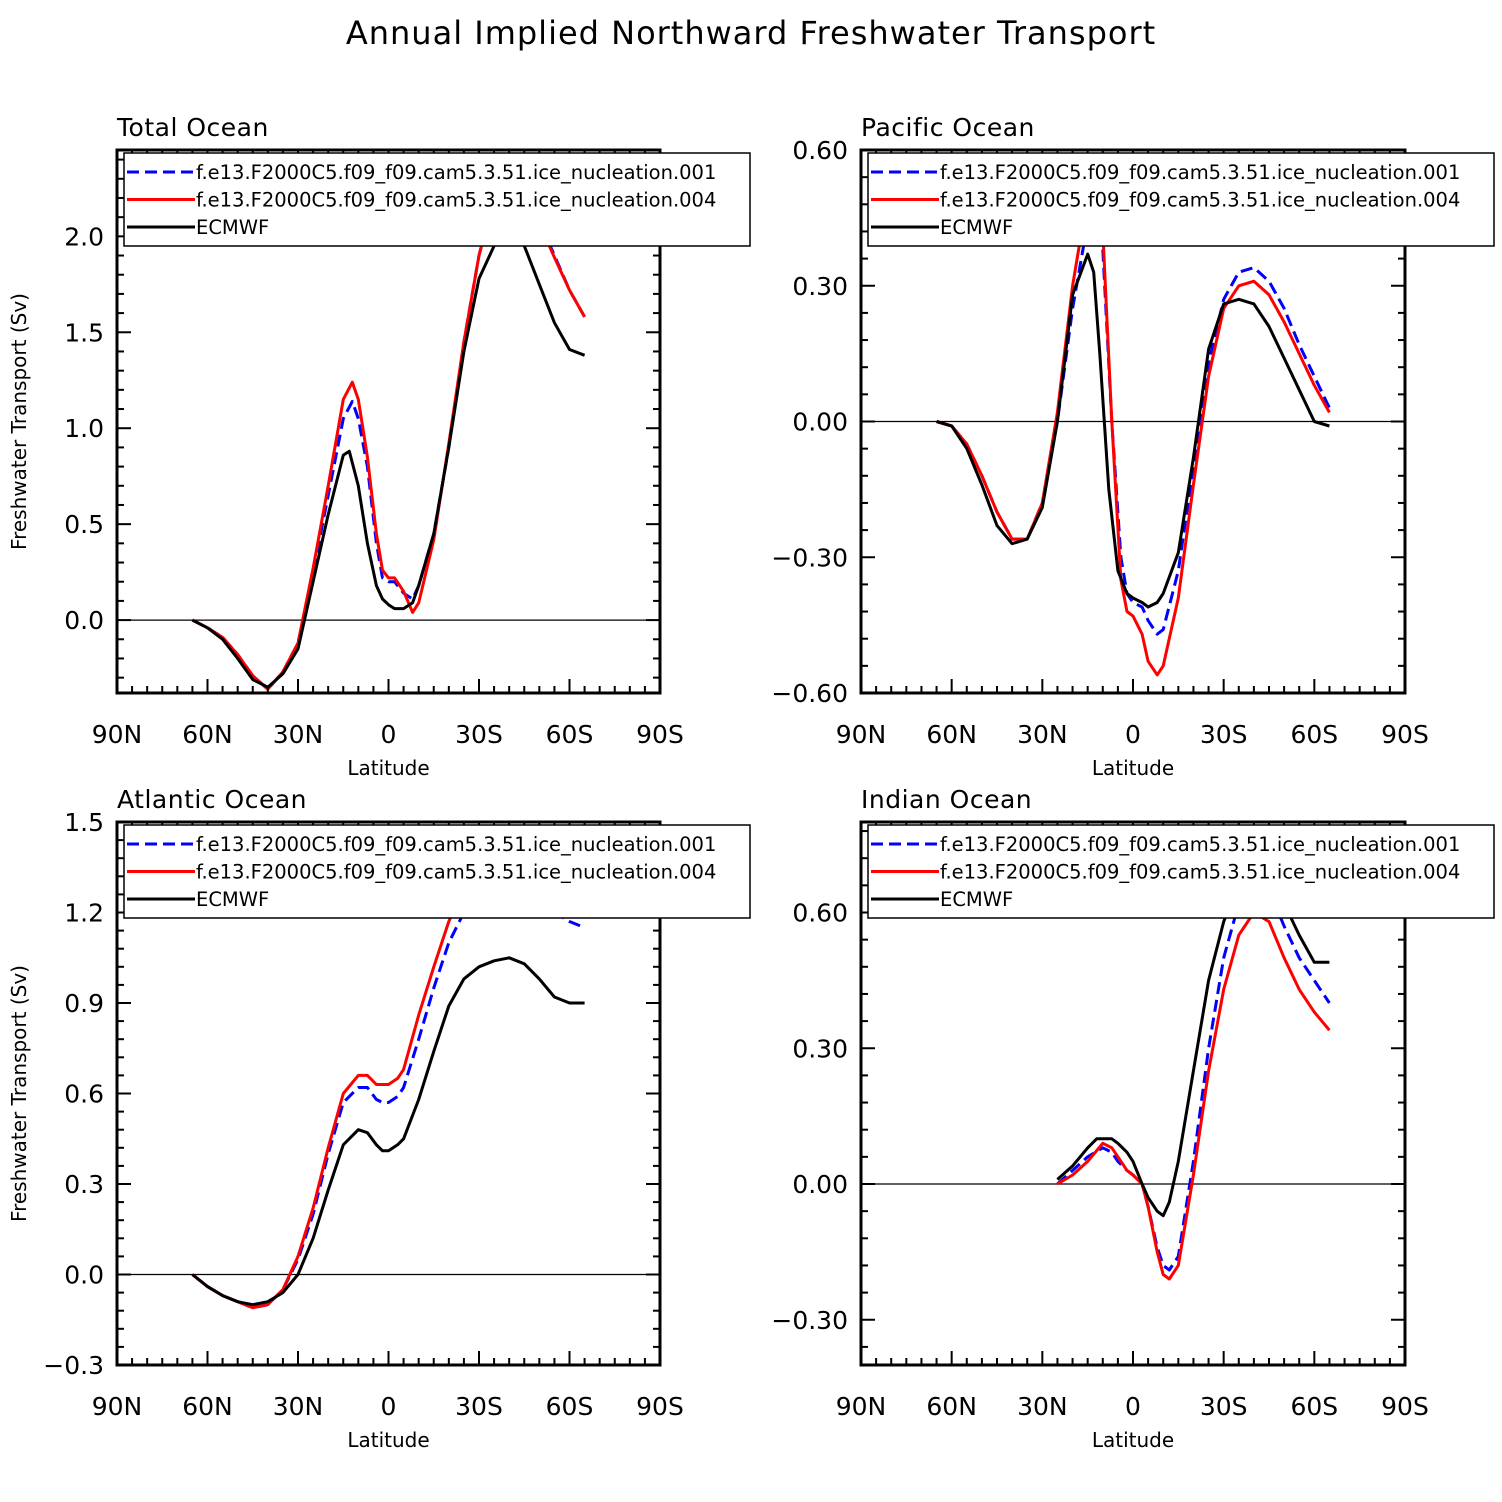 This screenshot has width=1502, height=1502. Describe the element at coordinates (809, 693) in the screenshot. I see `y-tick-label: −0.60` at that location.